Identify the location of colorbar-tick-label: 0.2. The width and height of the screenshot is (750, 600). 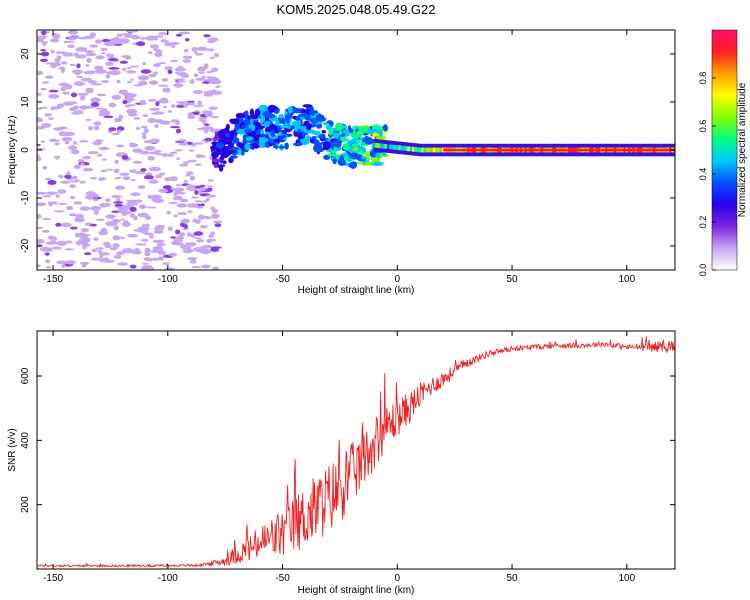
(703, 222).